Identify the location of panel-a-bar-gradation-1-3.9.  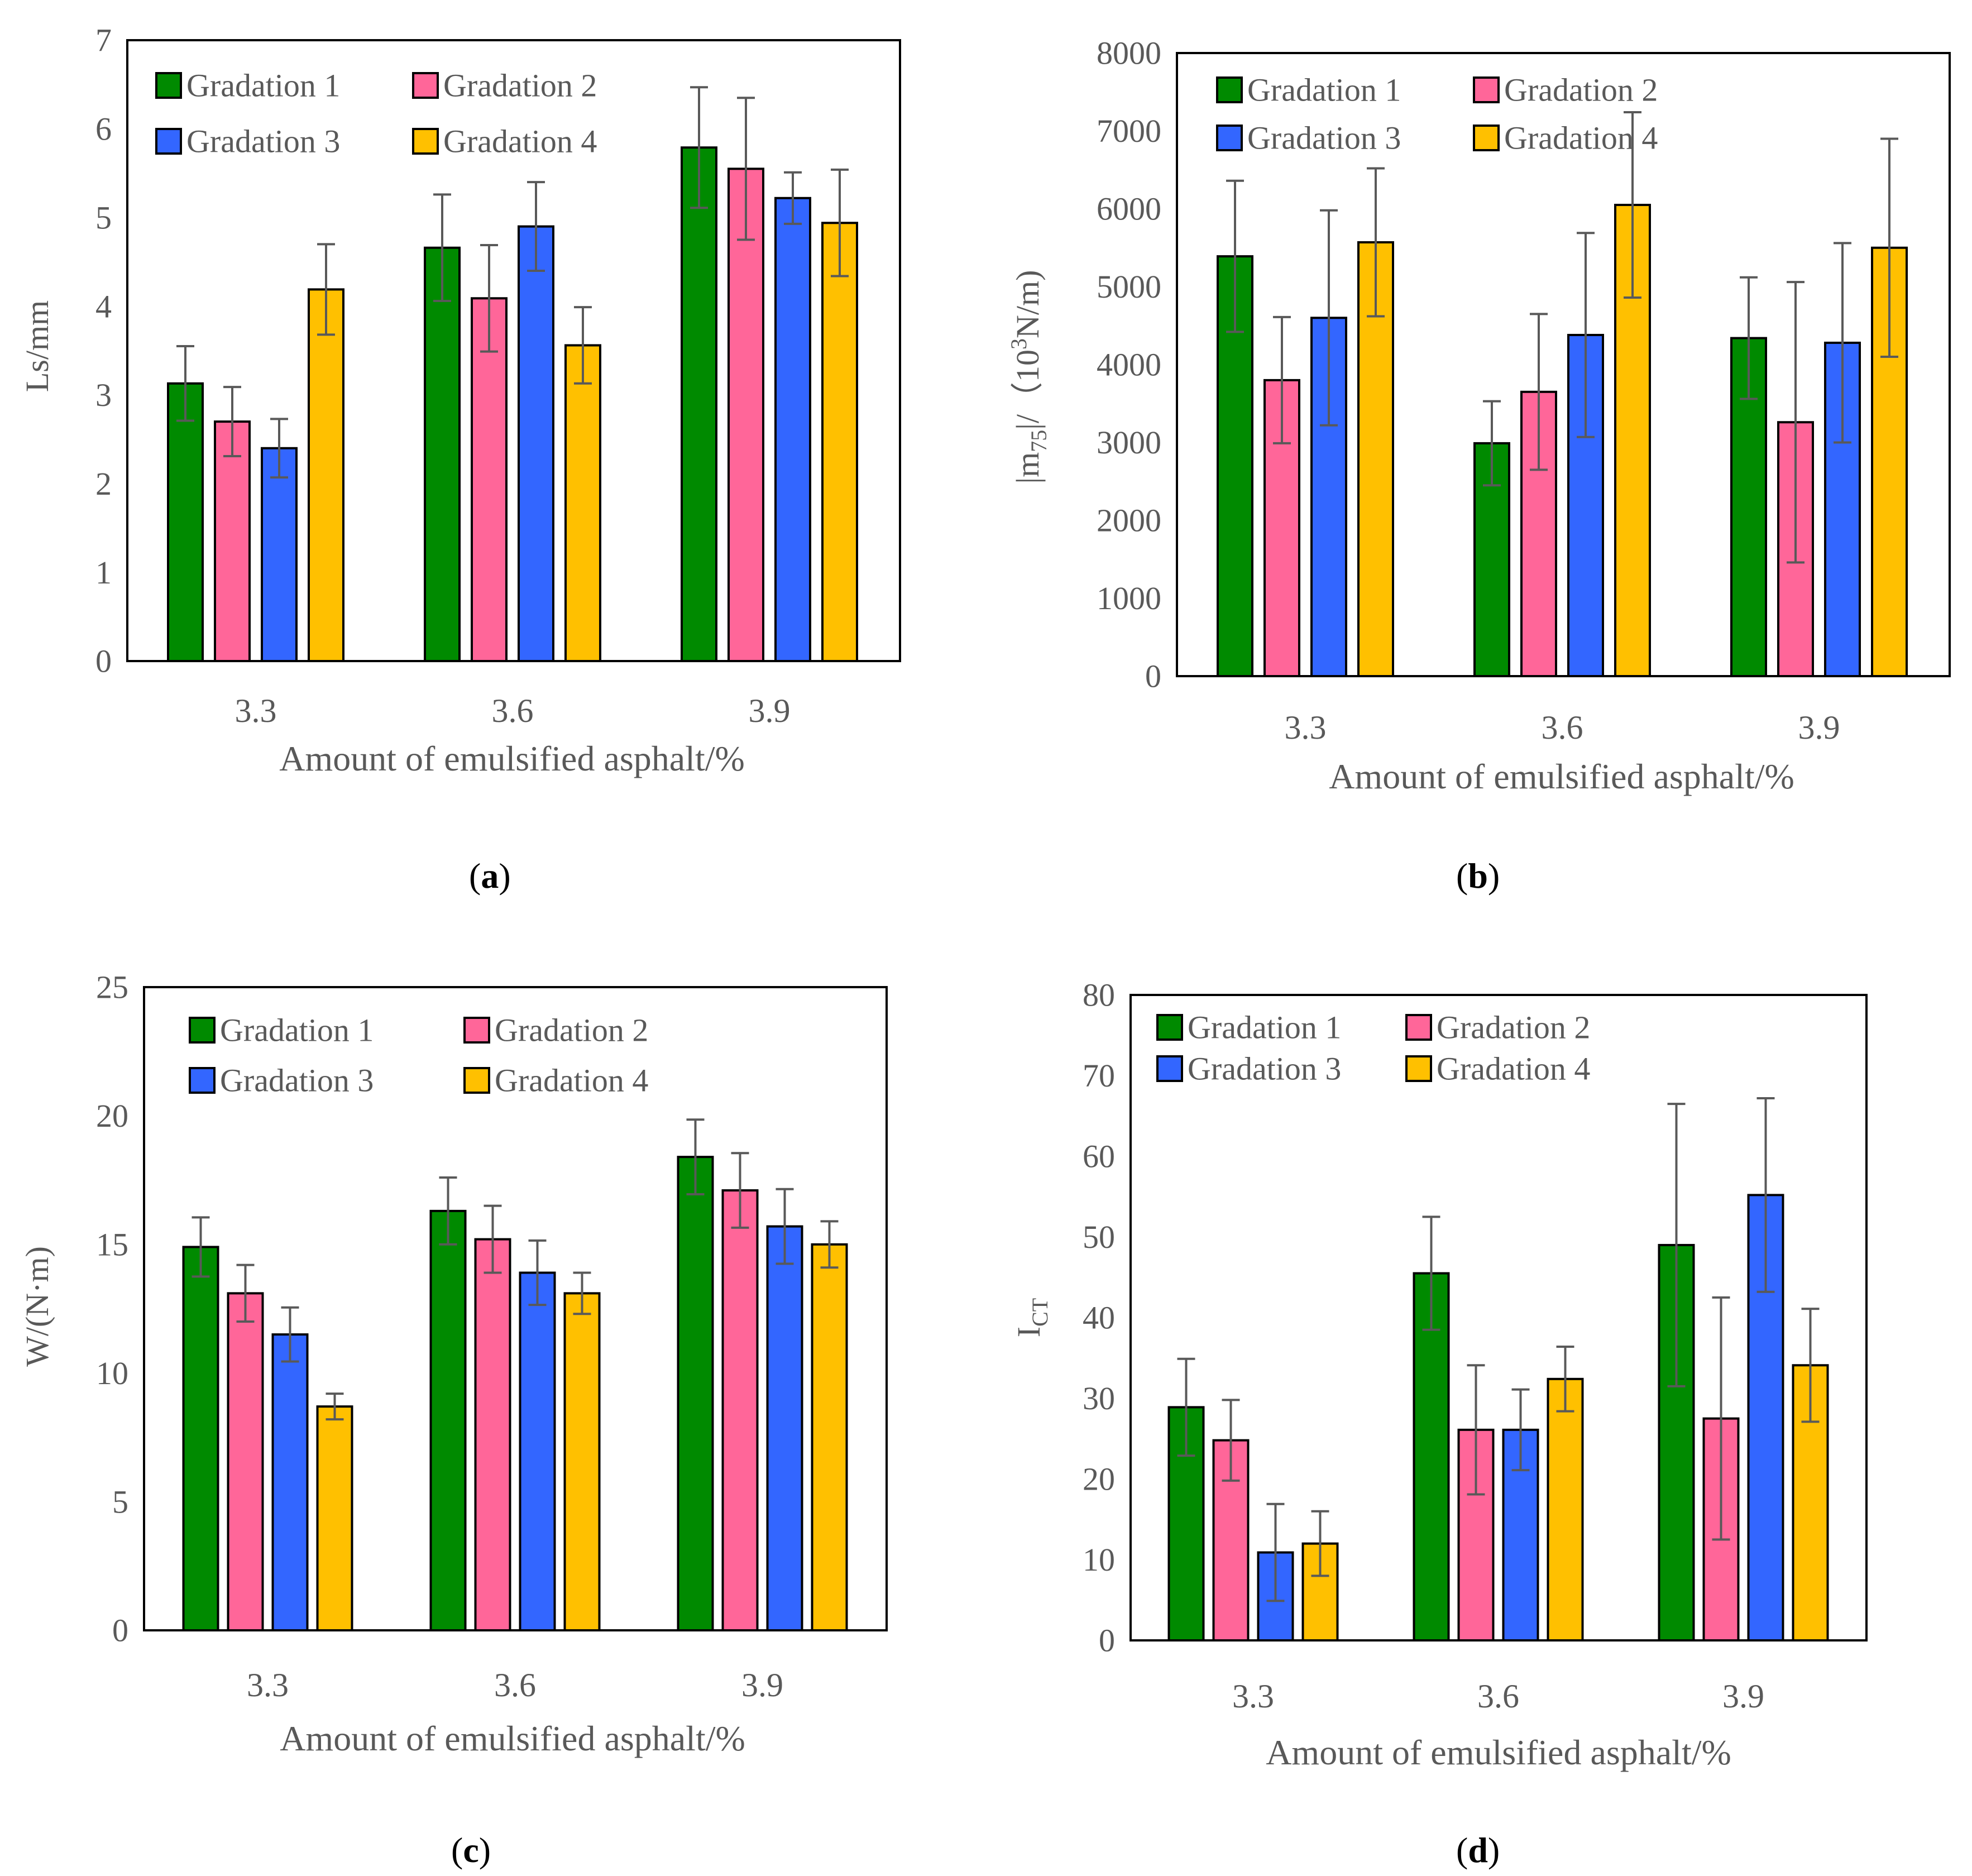
(699, 404).